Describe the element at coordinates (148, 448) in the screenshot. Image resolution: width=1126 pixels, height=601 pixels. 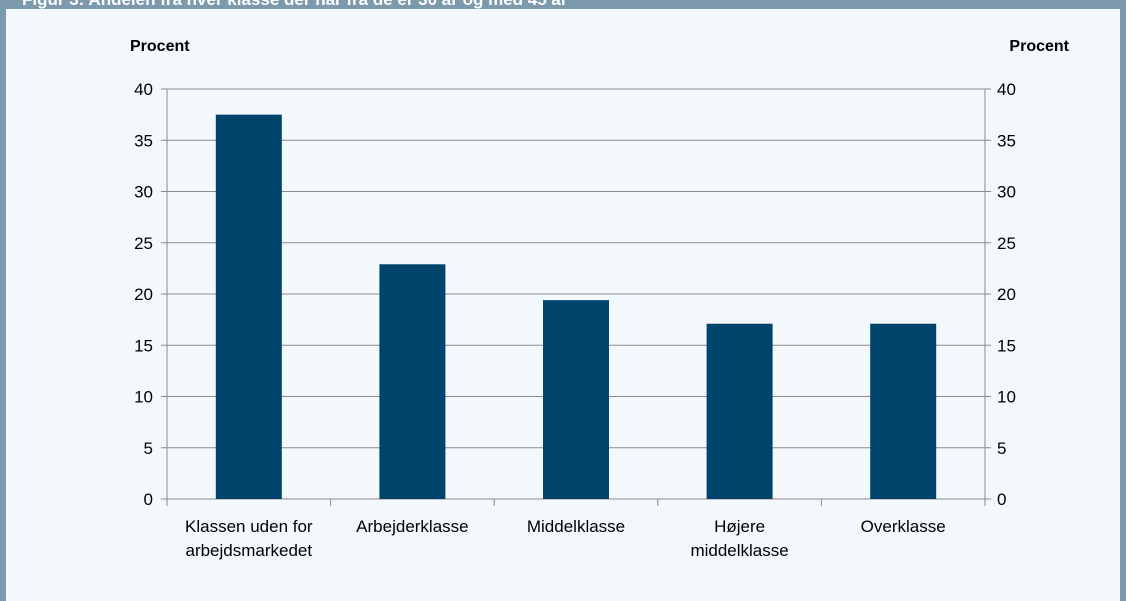
I see `y-tick-label-left: 5` at that location.